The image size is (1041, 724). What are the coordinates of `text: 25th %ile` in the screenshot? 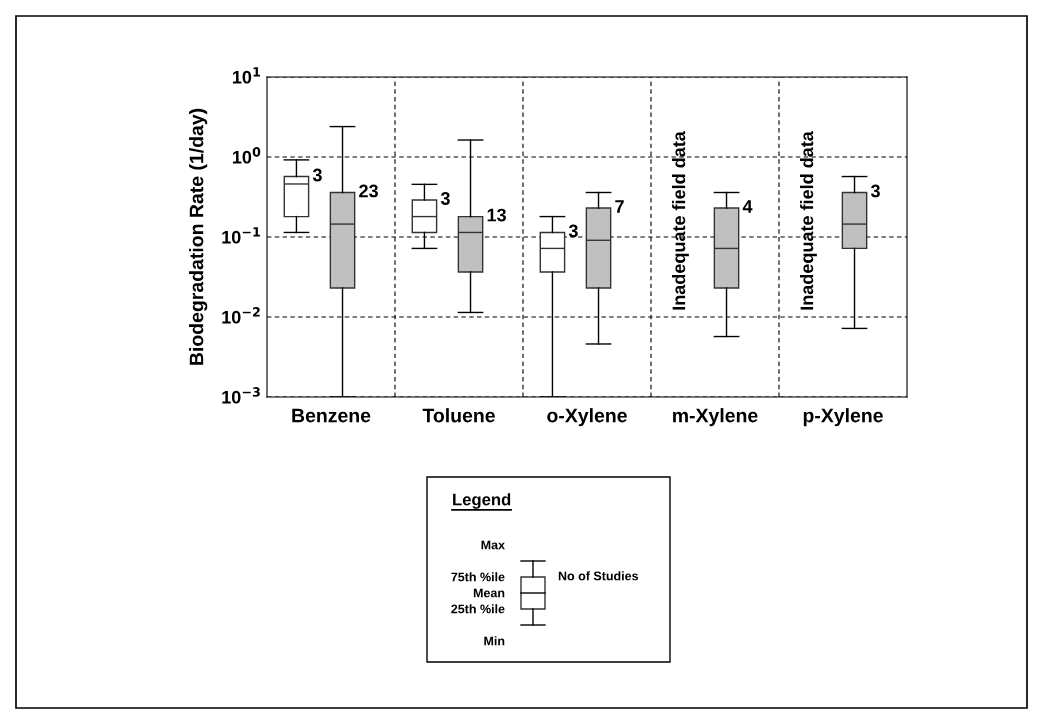 It's located at (478, 609).